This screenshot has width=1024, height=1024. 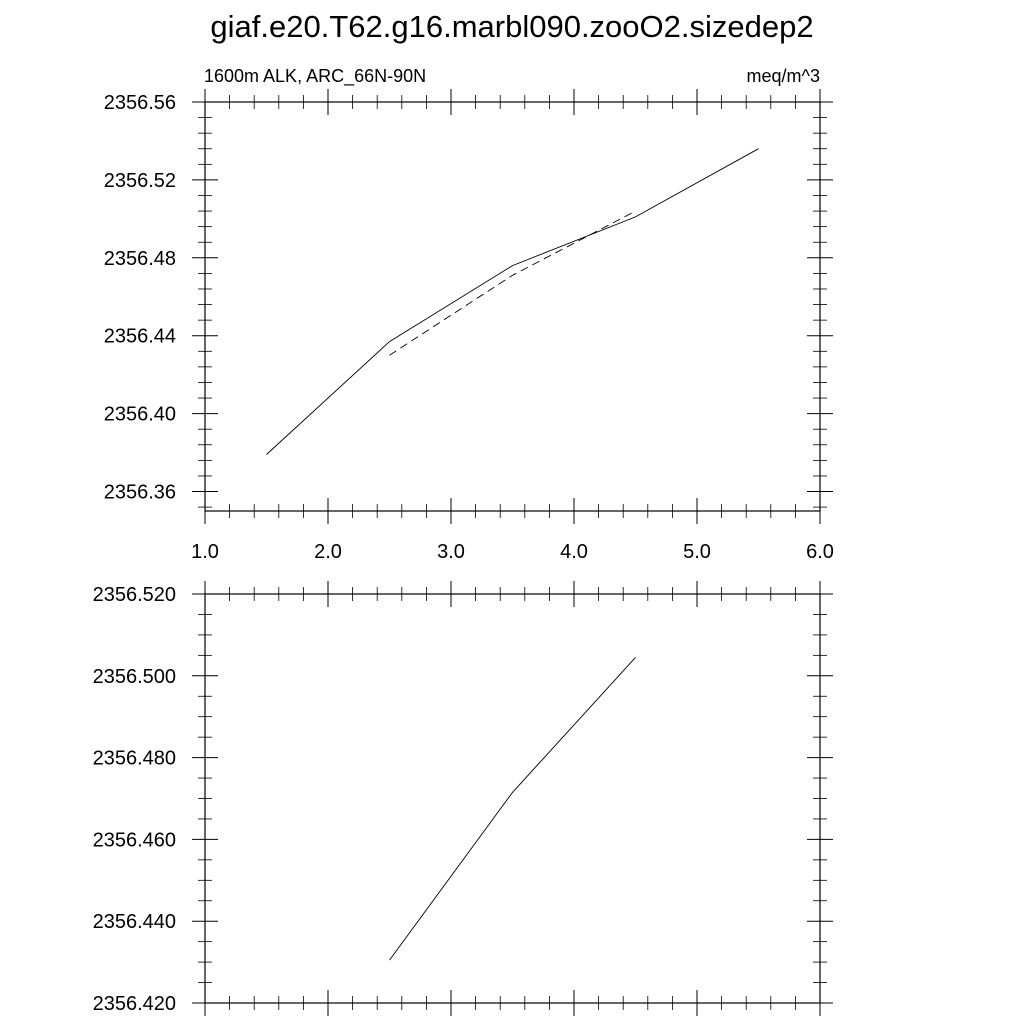 What do you see at coordinates (315, 76) in the screenshot?
I see `top-panel-subtitle-left: 1600m ALK, ARC_66N-90N` at bounding box center [315, 76].